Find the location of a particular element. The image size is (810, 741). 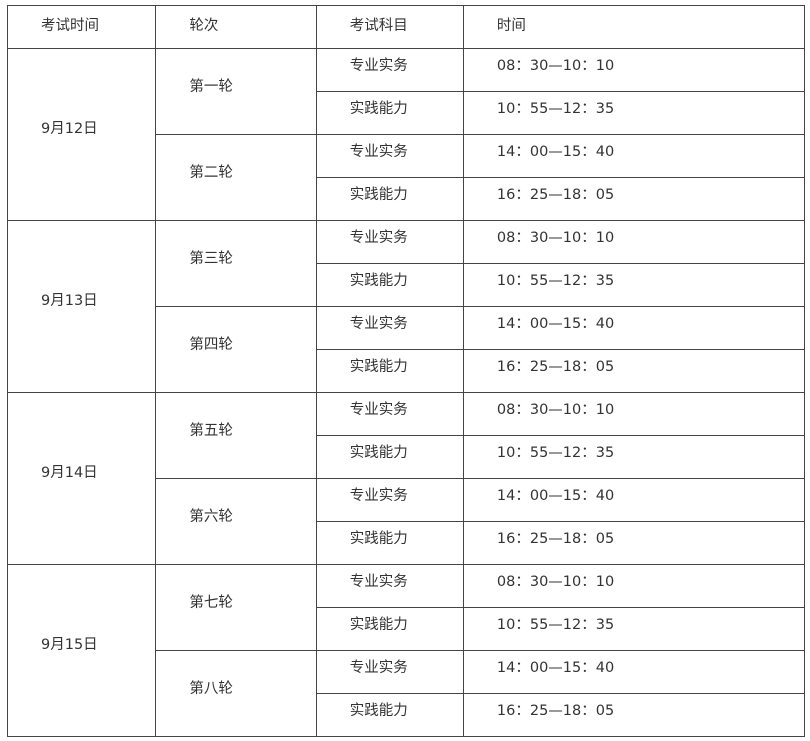

exam-date-cell: 9月13日 is located at coordinates (81, 306).